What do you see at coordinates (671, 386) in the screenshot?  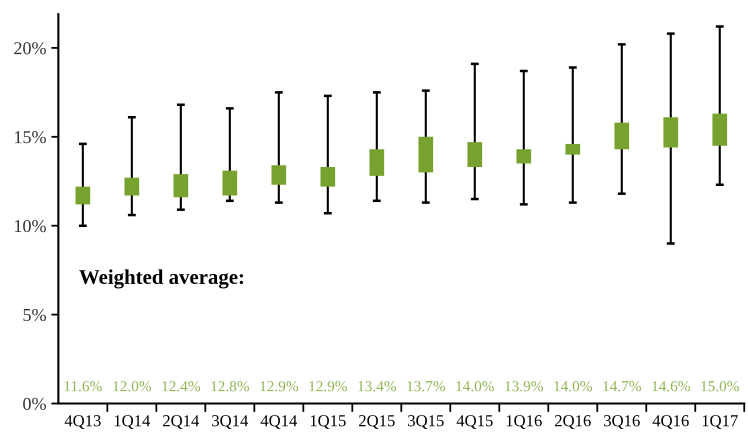 I see `annotation: 14.6%` at bounding box center [671, 386].